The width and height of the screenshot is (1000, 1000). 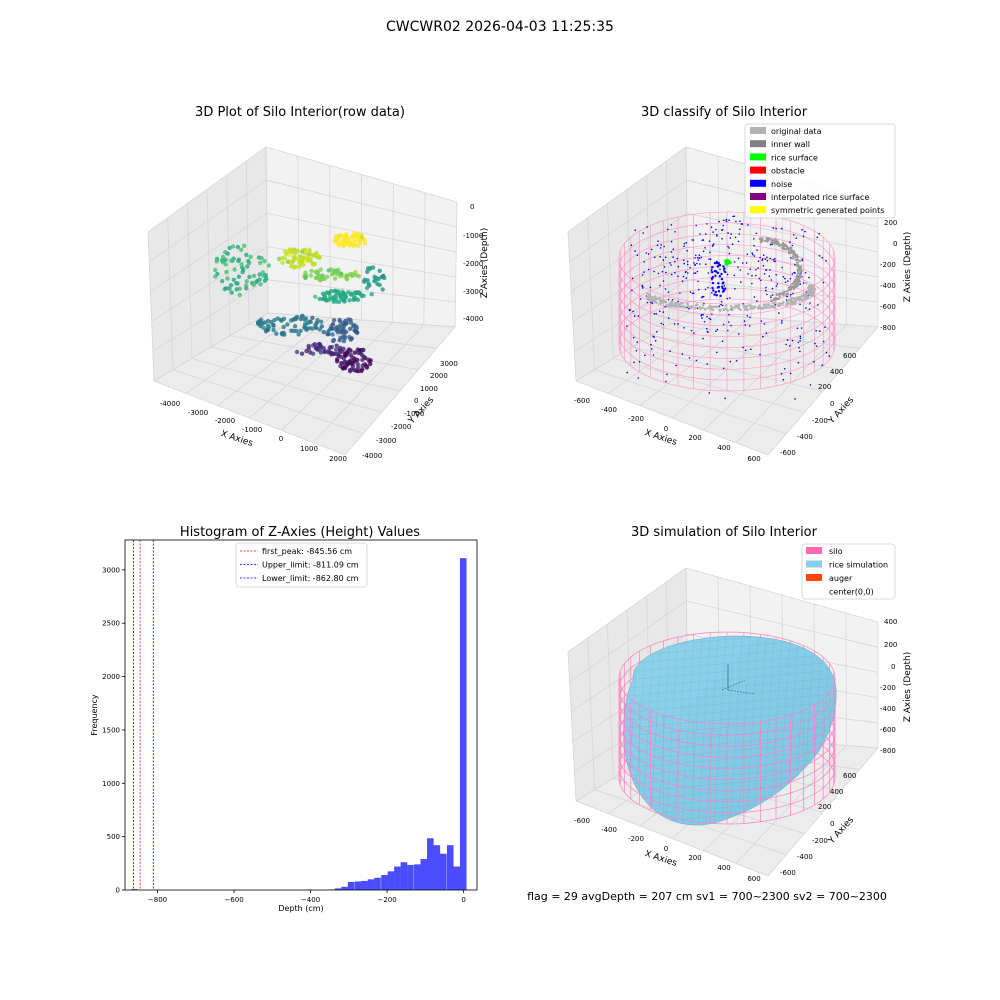 What do you see at coordinates (781, 184) in the screenshot?
I see `classify-legend-label: noise` at bounding box center [781, 184].